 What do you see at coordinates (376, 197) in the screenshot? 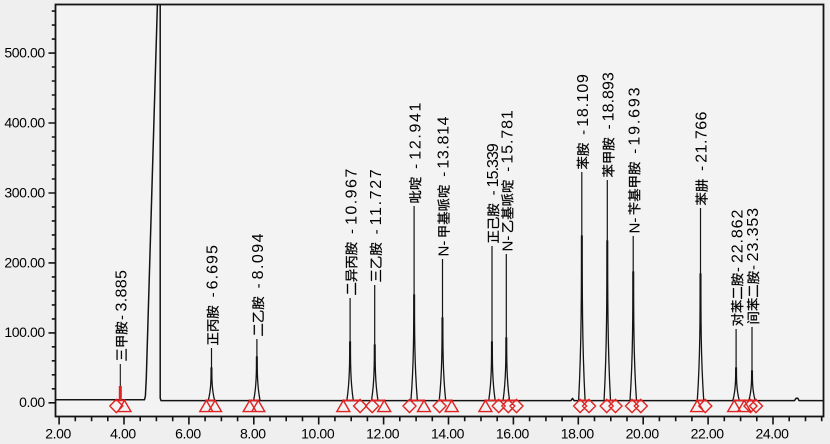
I see `svg-text: 11.727` at bounding box center [376, 197].